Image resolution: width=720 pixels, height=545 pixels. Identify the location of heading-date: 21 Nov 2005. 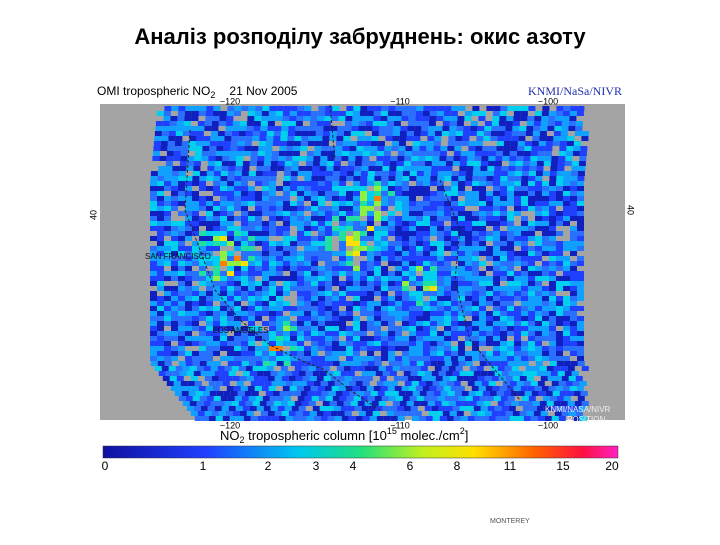
(263, 91).